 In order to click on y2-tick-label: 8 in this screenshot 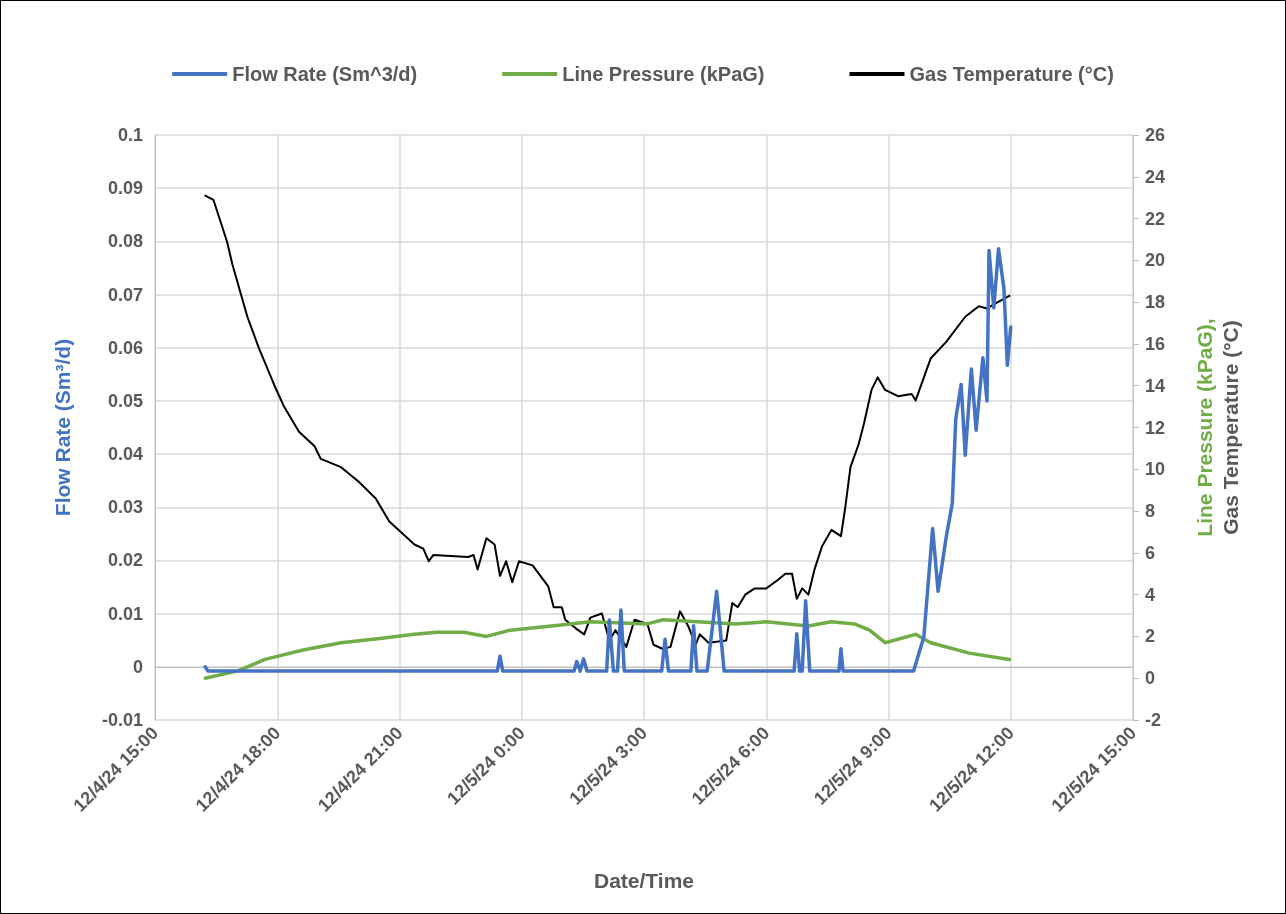, I will do `click(1150, 511)`.